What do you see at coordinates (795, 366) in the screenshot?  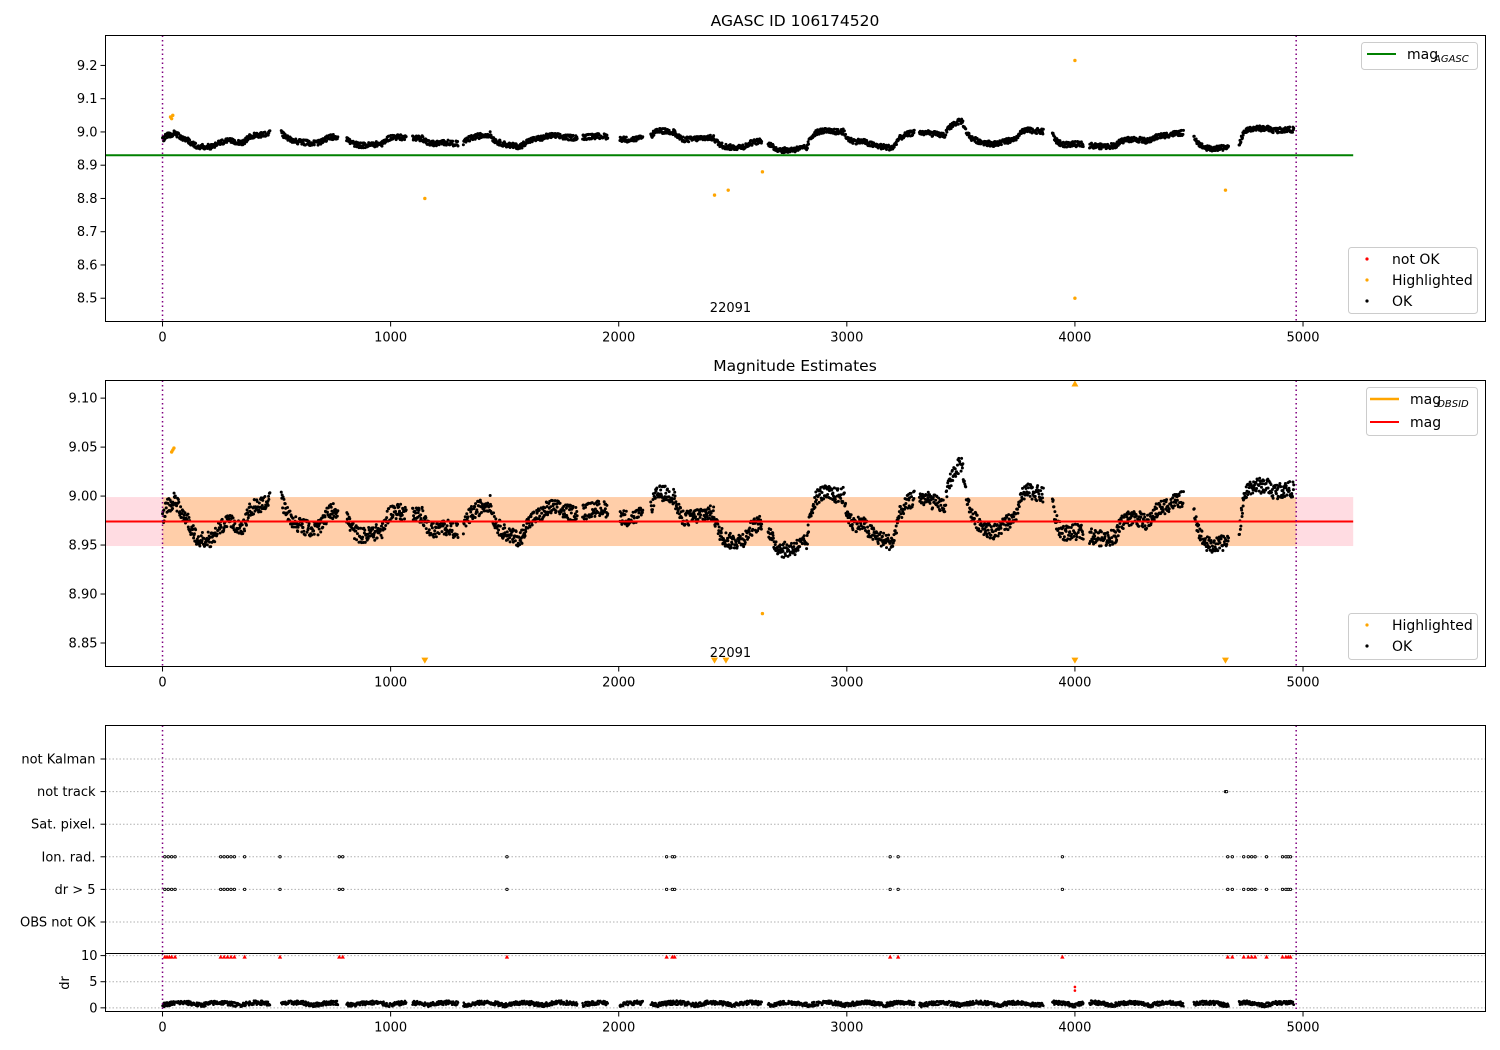 I see `panel2-title: Magnitude Estimates` at bounding box center [795, 366].